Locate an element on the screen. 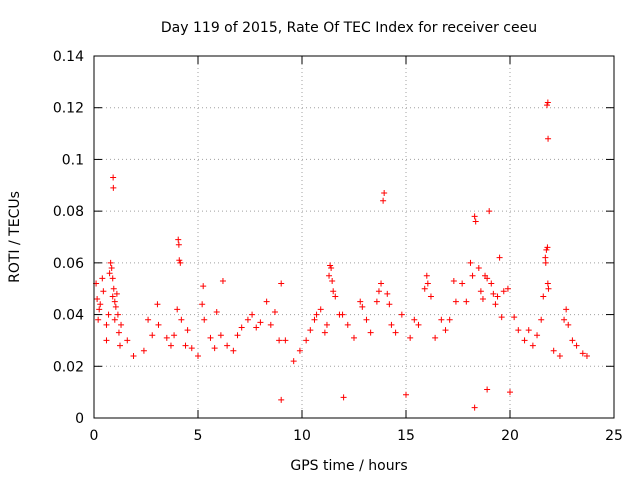 Image resolution: width=640 pixels, height=480 pixels. x-tick-label: 10 is located at coordinates (302, 436).